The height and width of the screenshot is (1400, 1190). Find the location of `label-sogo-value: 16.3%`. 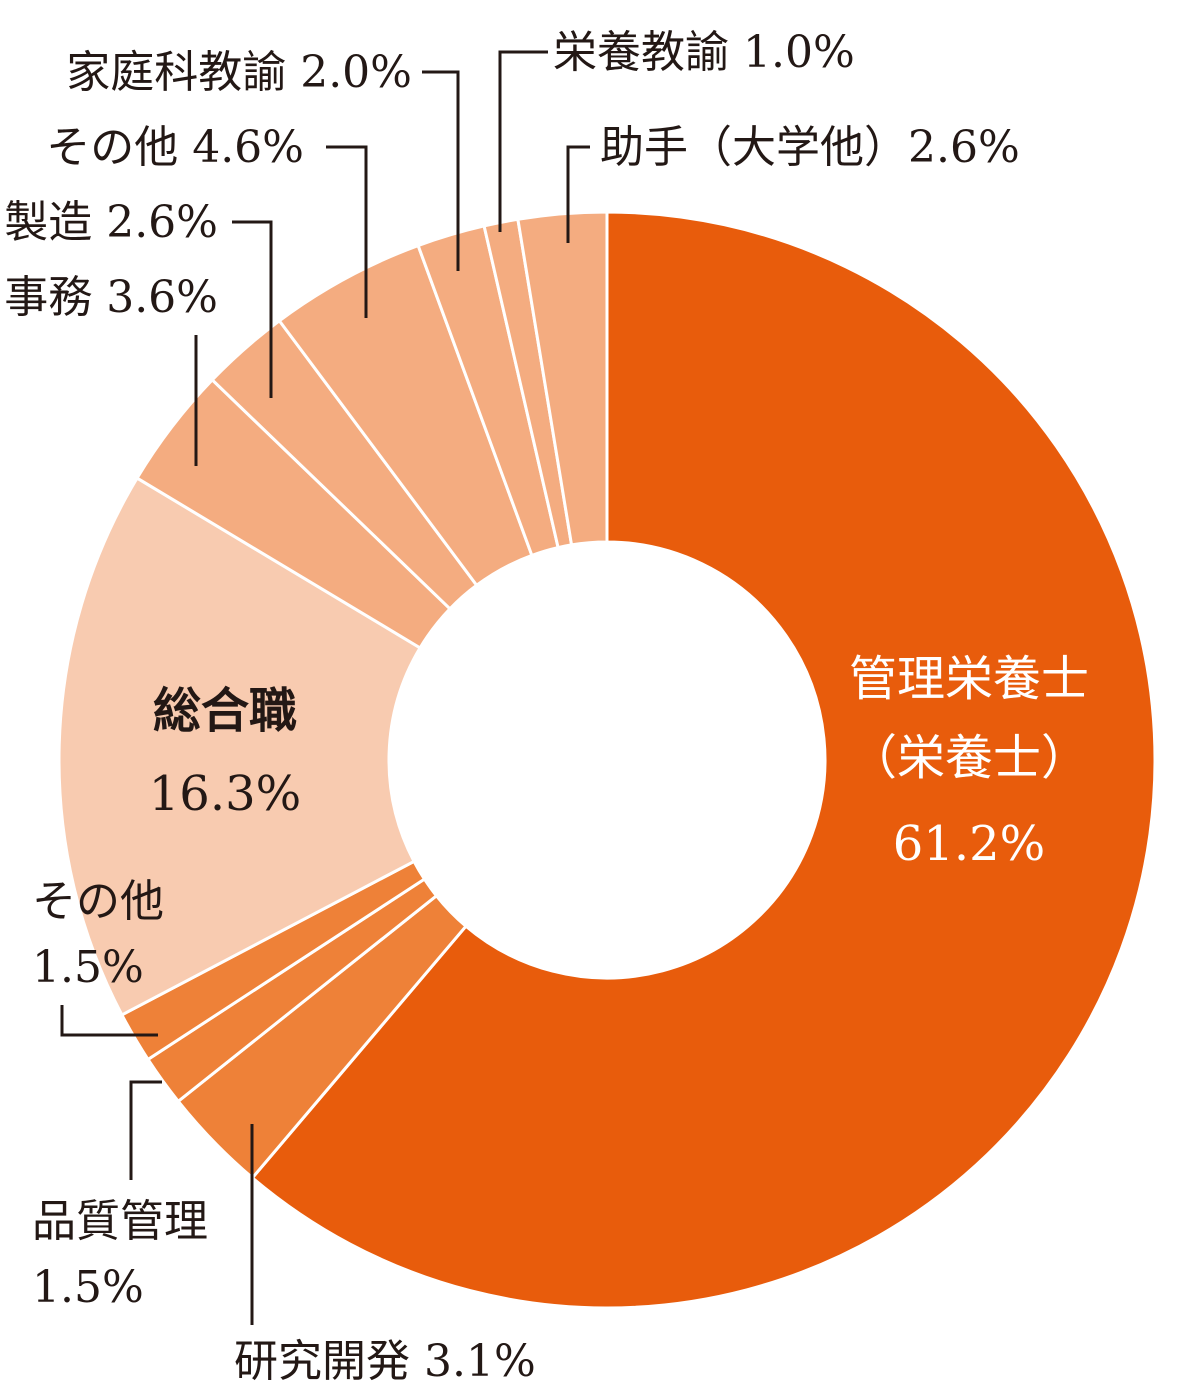

label-sogo-value: 16.3% is located at coordinates (225, 794).